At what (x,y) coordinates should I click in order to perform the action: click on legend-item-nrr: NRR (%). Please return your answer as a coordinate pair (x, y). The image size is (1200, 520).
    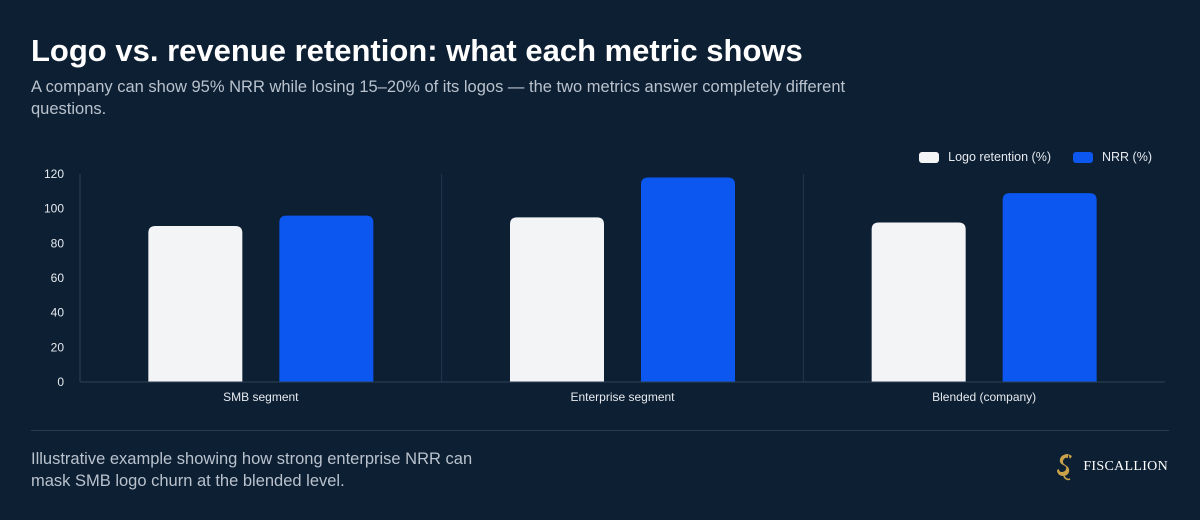
    Looking at the image, I should click on (1112, 157).